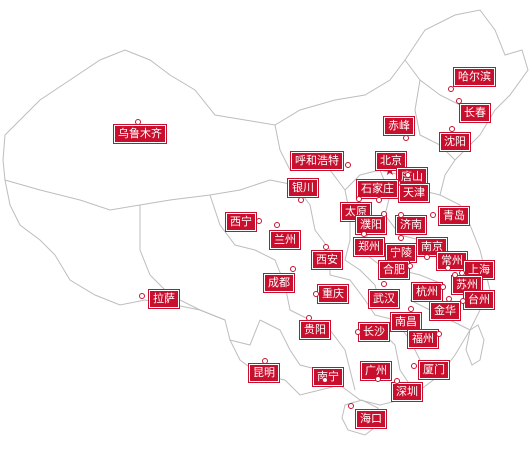 The image size is (530, 461). What do you see at coordinates (142, 296) in the screenshot?
I see `city-dot-lasa` at bounding box center [142, 296].